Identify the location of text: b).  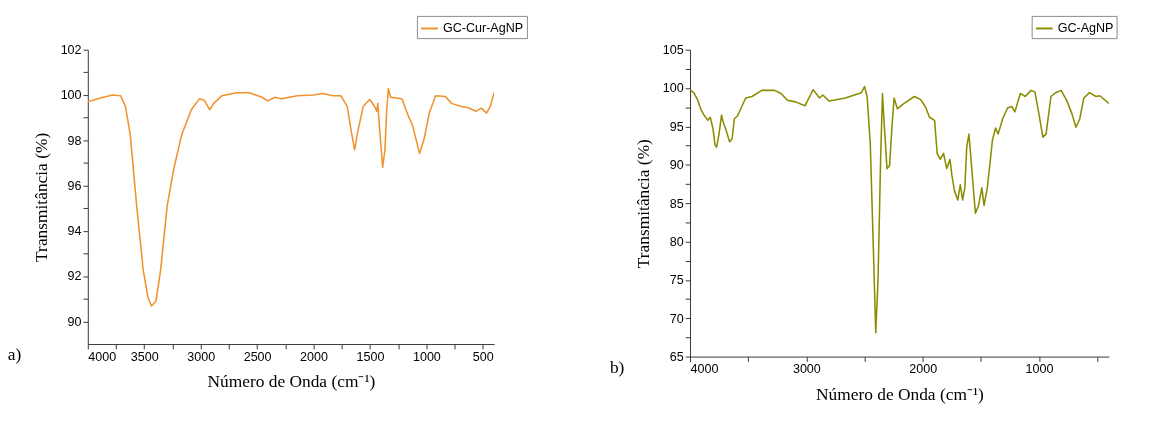
(617, 368).